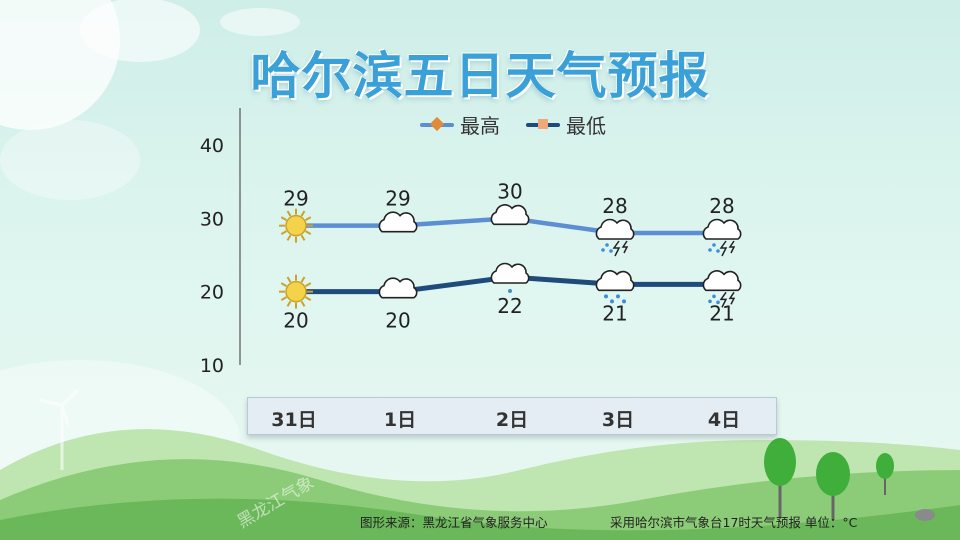 The image size is (960, 540). What do you see at coordinates (212, 366) in the screenshot?
I see `y-tick-label: 10` at bounding box center [212, 366].